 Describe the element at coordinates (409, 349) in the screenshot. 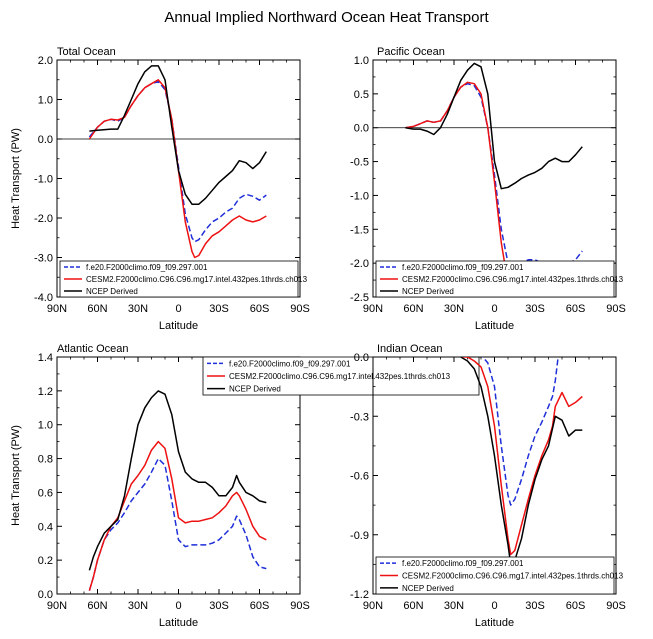

I see `panel-title: Indian Ocean` at that location.